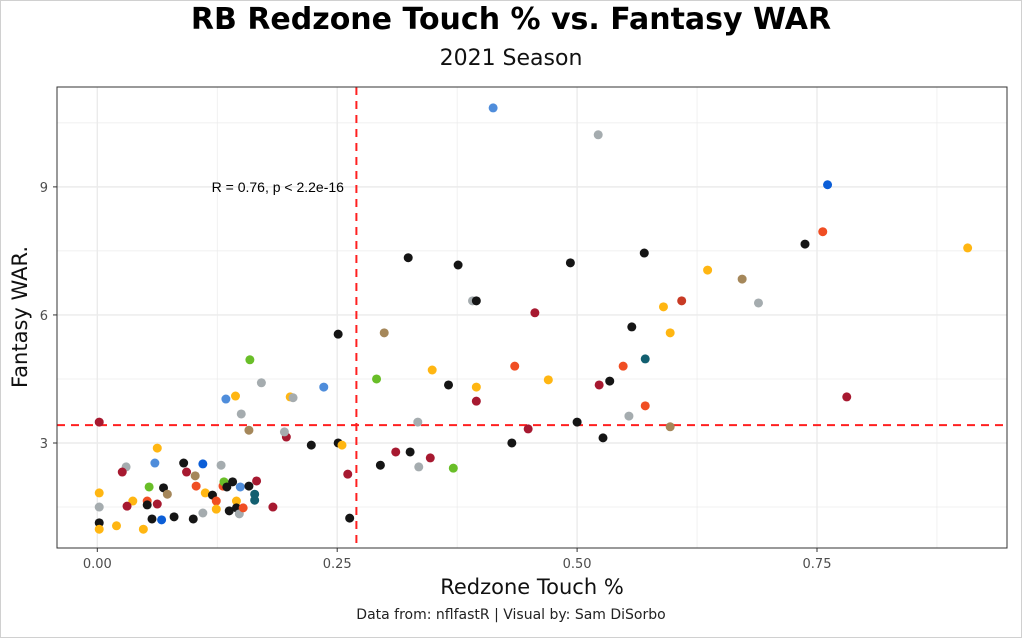 The height and width of the screenshot is (638, 1022). I want to click on chart-subtitle: 2021 Season, so click(511, 58).